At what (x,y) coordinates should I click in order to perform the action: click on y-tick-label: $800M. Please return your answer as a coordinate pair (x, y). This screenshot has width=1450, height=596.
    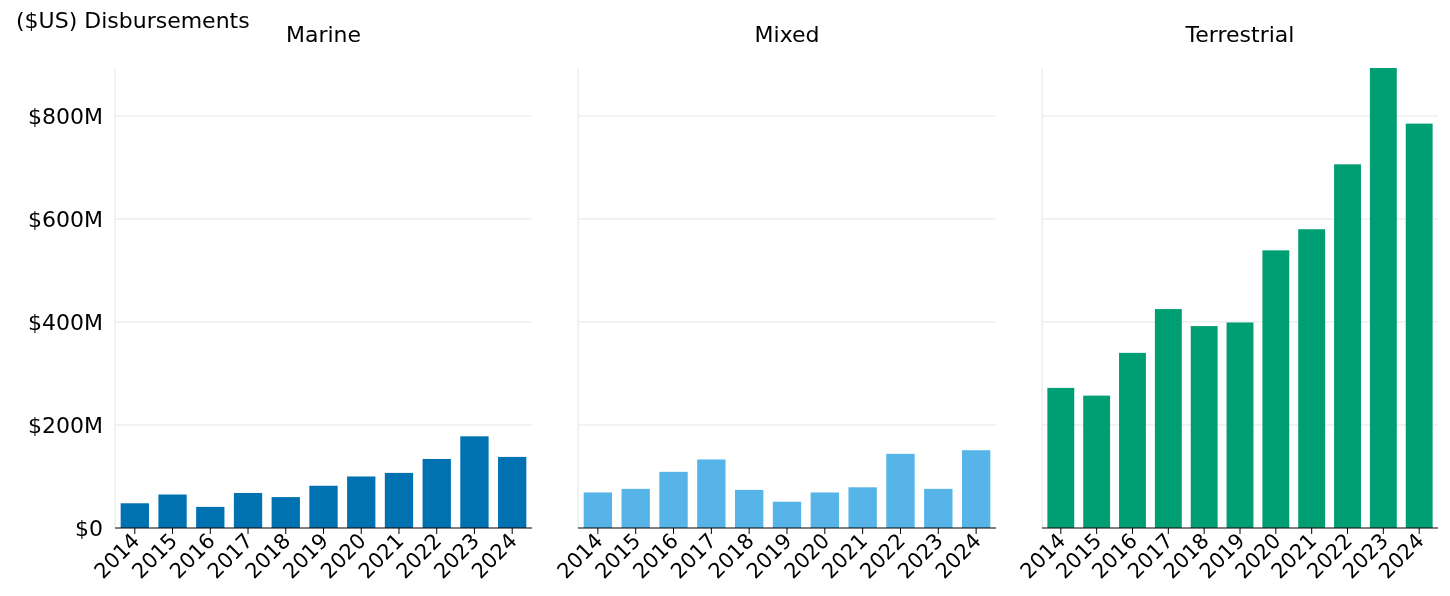
    Looking at the image, I should click on (65, 116).